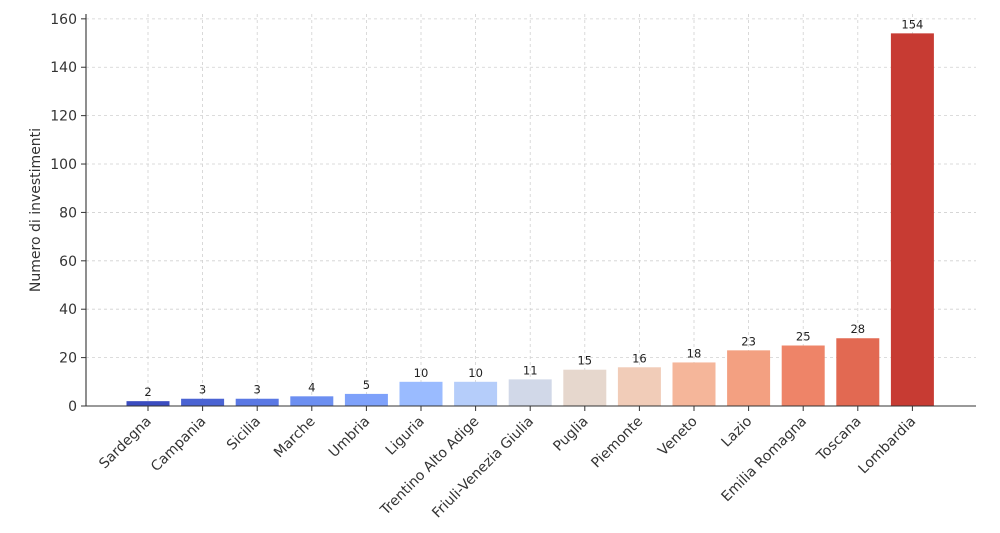 The width and height of the screenshot is (1000, 533). Describe the element at coordinates (178, 444) in the screenshot. I see `x-tick-label: Campania` at that location.